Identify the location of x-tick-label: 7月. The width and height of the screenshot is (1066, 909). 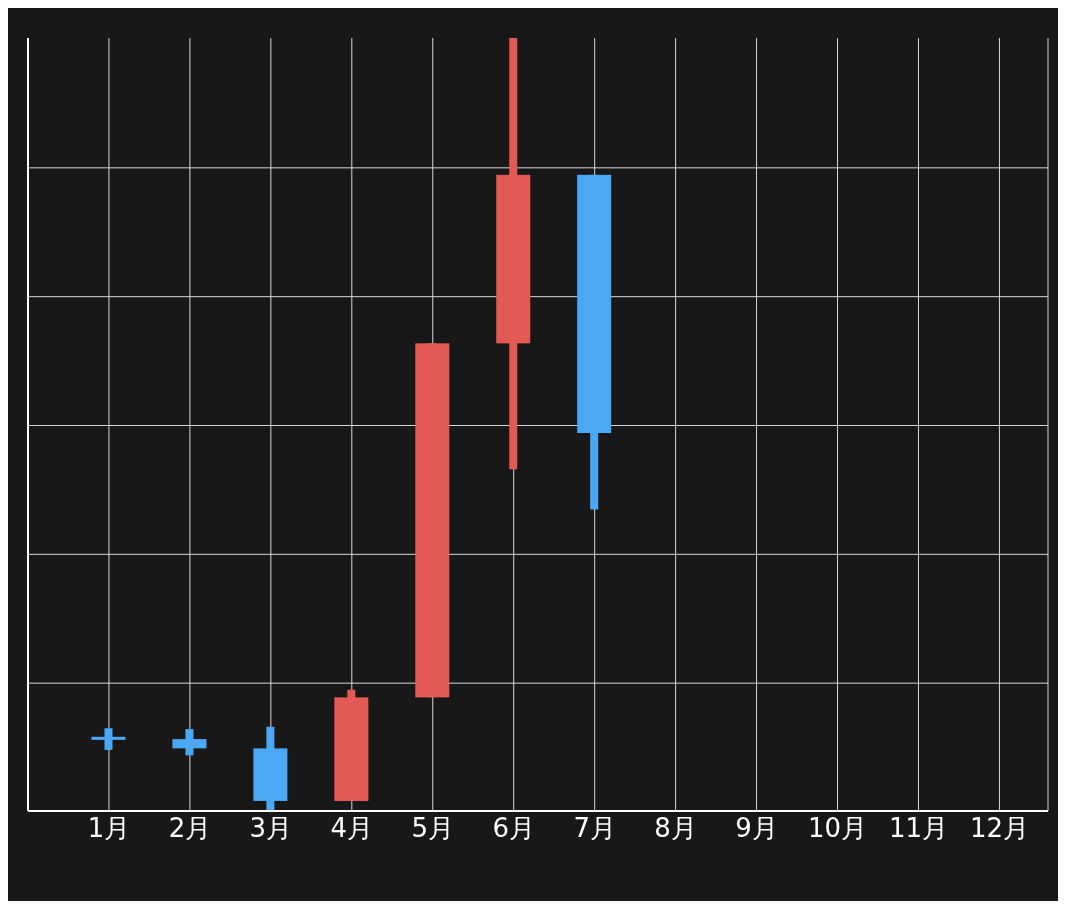
(594, 828).